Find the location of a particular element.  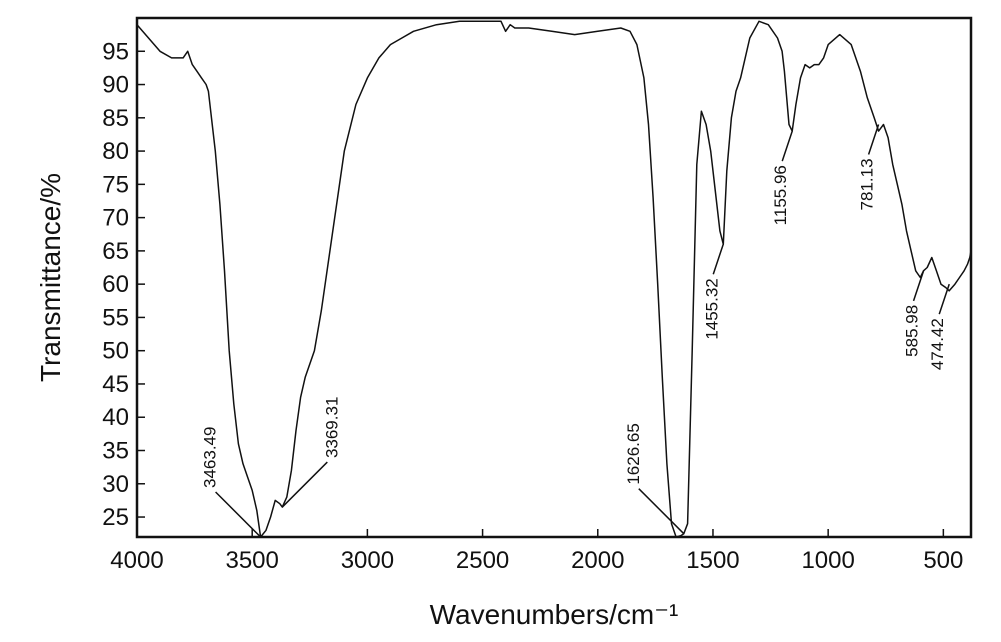

y-tick-label: 60 is located at coordinates (115, 284).